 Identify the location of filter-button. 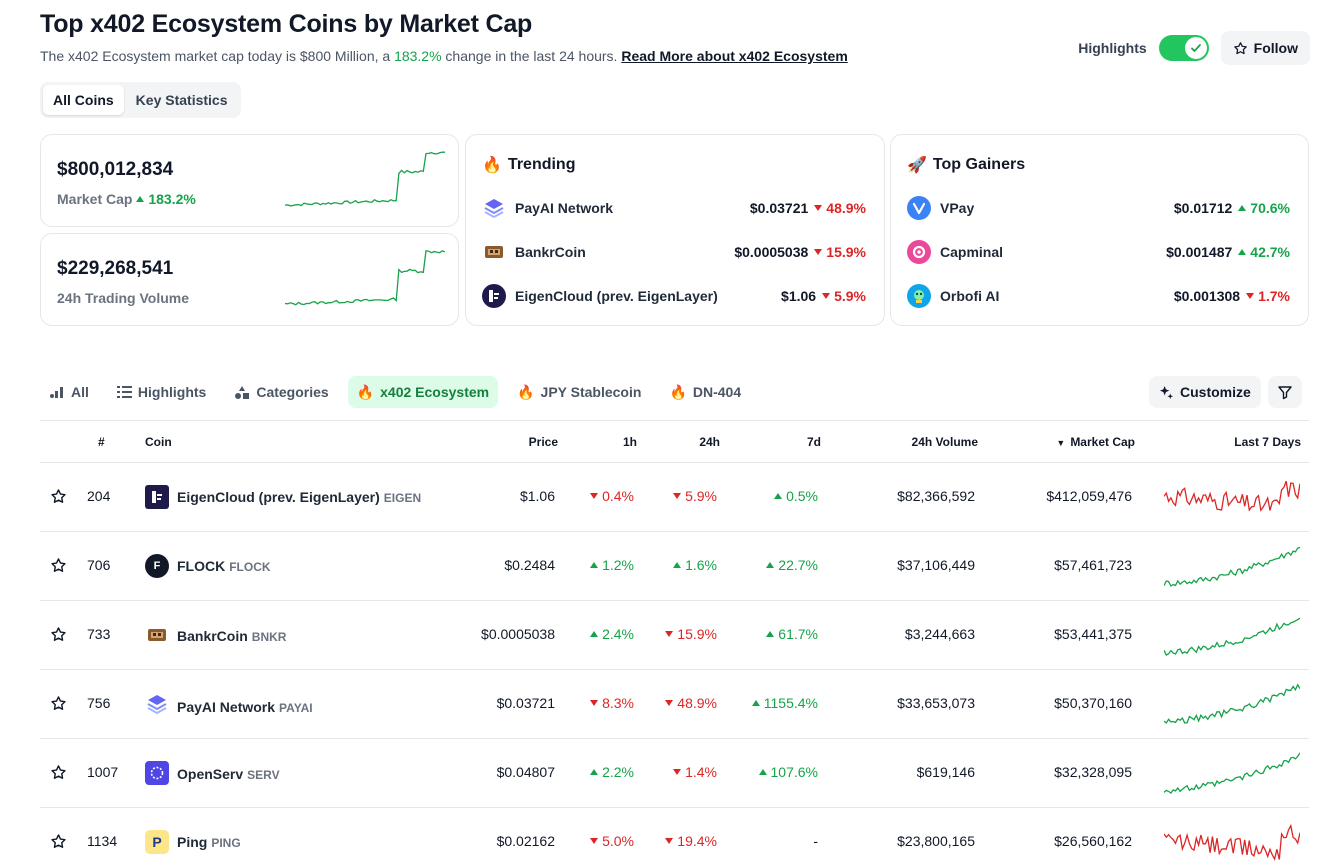
(1285, 392).